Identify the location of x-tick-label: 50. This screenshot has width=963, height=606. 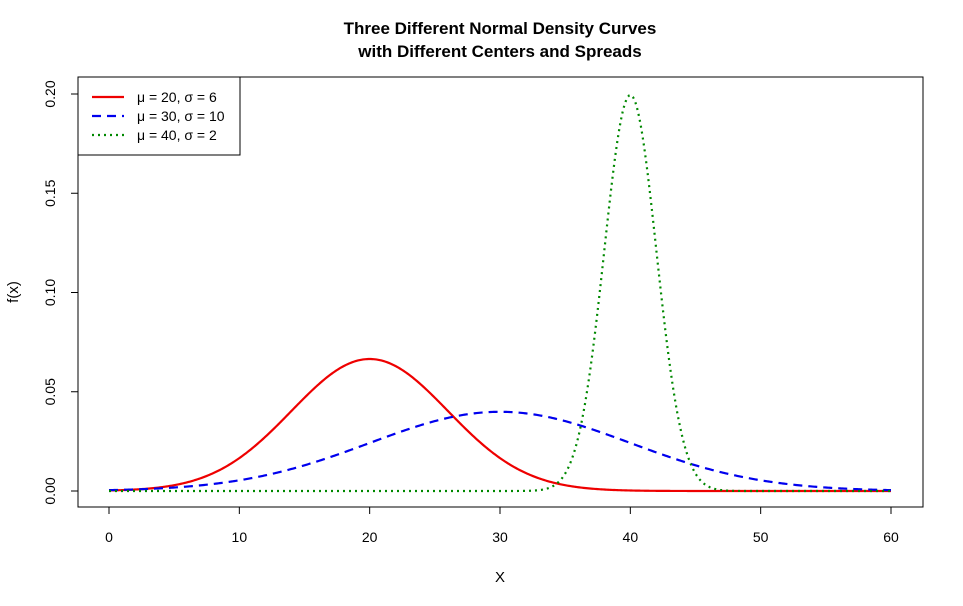
(761, 537).